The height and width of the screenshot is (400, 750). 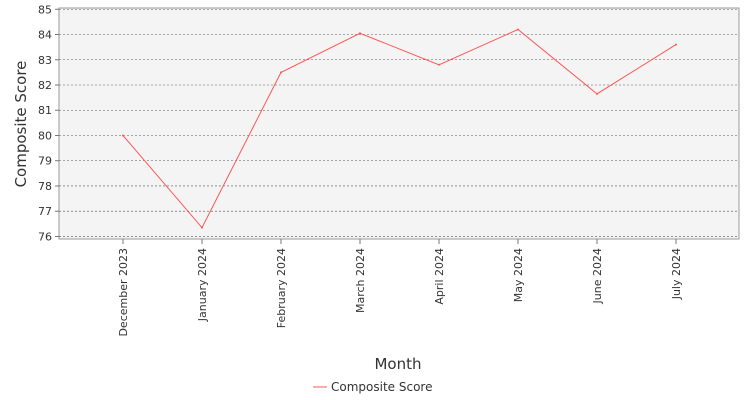 What do you see at coordinates (360, 280) in the screenshot?
I see `x-tick-label: March 2024` at bounding box center [360, 280].